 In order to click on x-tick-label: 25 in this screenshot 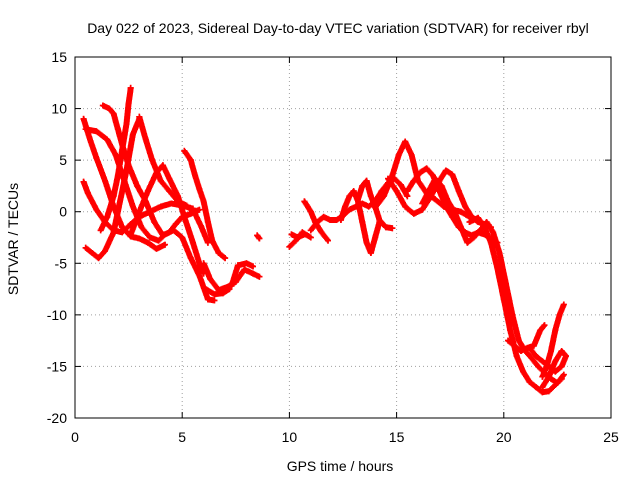, I will do `click(611, 437)`.